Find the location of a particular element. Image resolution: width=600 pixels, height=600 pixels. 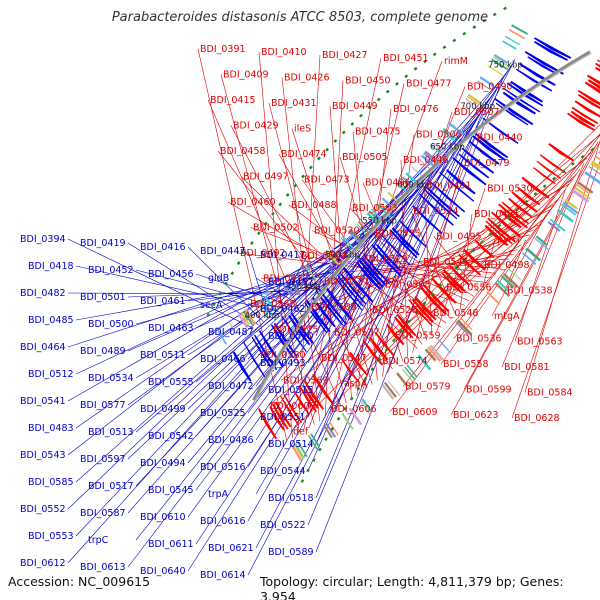

reverse-gene-label: BDI_0416 is located at coordinates (163, 247).